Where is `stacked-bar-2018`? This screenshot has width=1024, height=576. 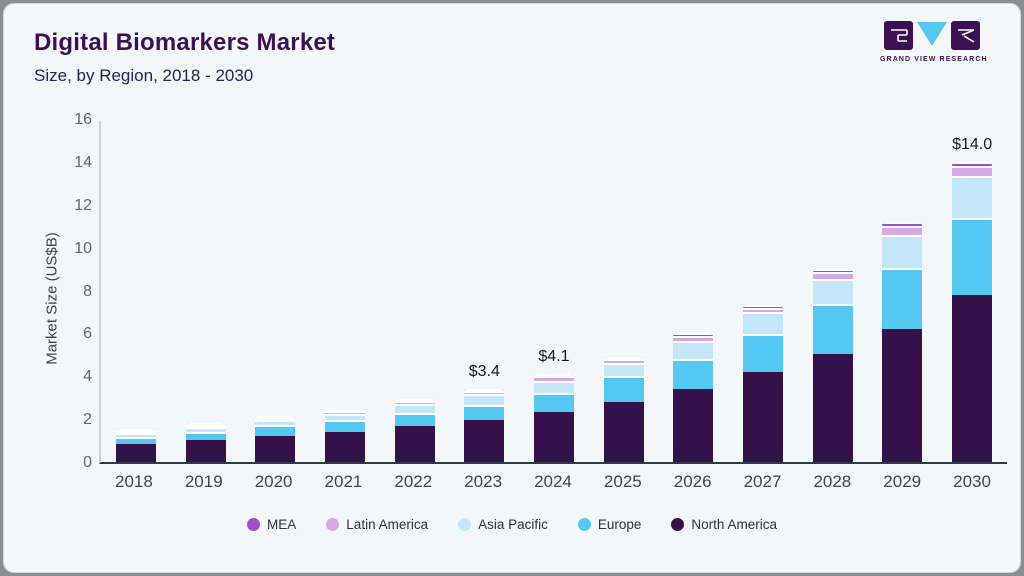
stacked-bar-2018 is located at coordinates (135, 445).